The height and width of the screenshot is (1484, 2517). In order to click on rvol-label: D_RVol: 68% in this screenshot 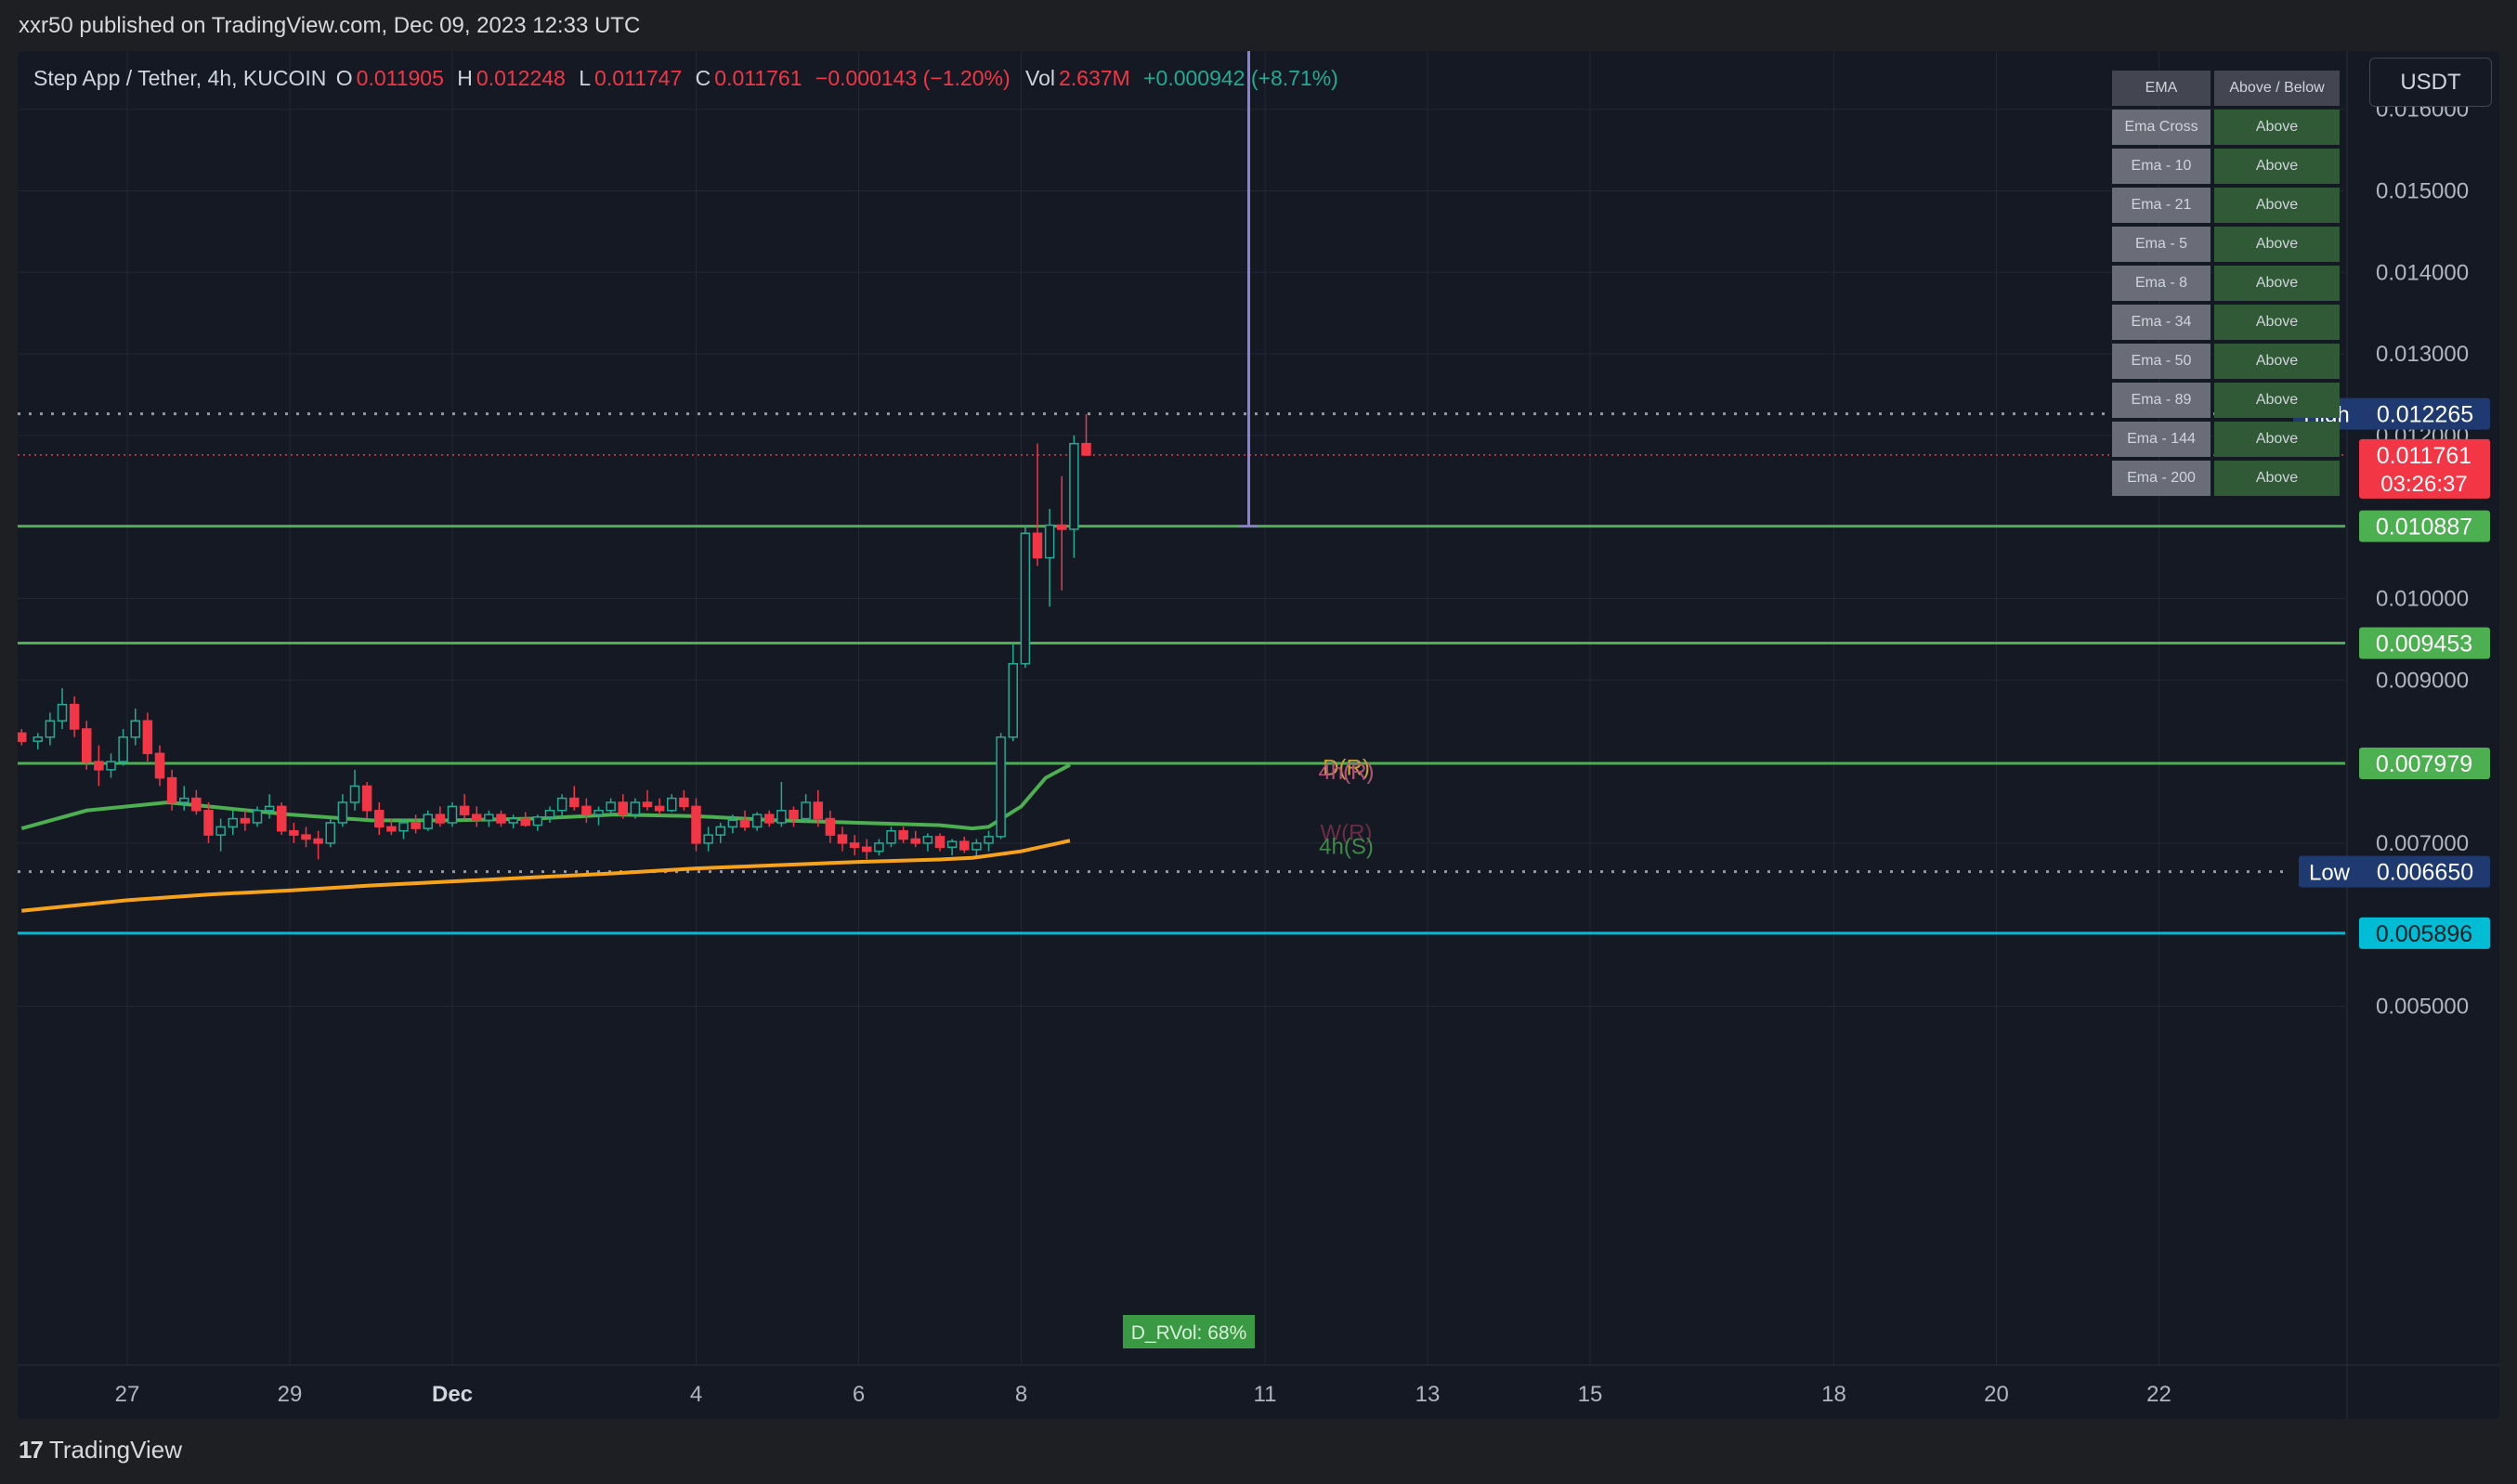, I will do `click(1189, 1333)`.